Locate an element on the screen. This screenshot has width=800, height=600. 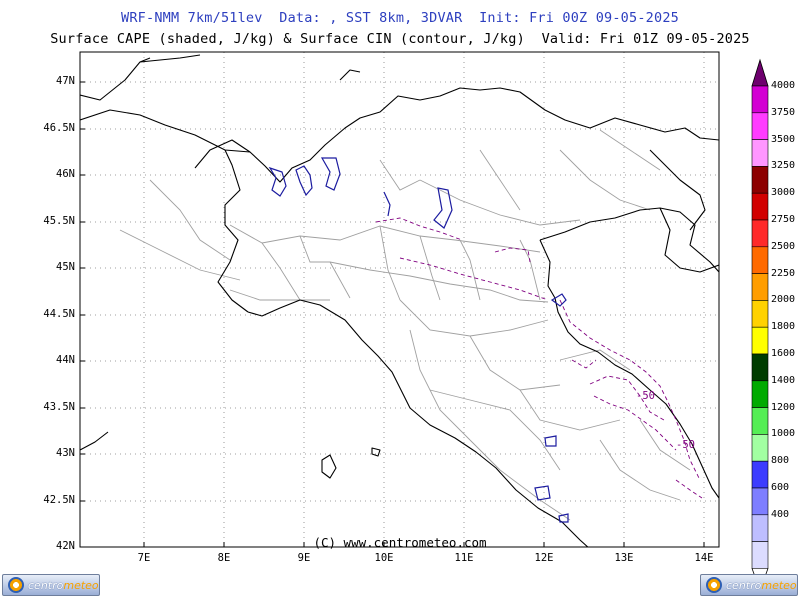
lat-label: 45N is located at coordinates (65, 267).